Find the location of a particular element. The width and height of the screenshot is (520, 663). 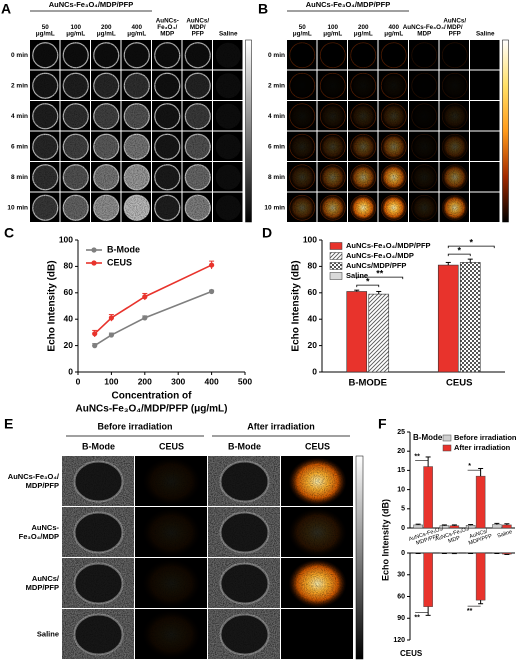

y-tick-label: 25 is located at coordinates (401, 432).